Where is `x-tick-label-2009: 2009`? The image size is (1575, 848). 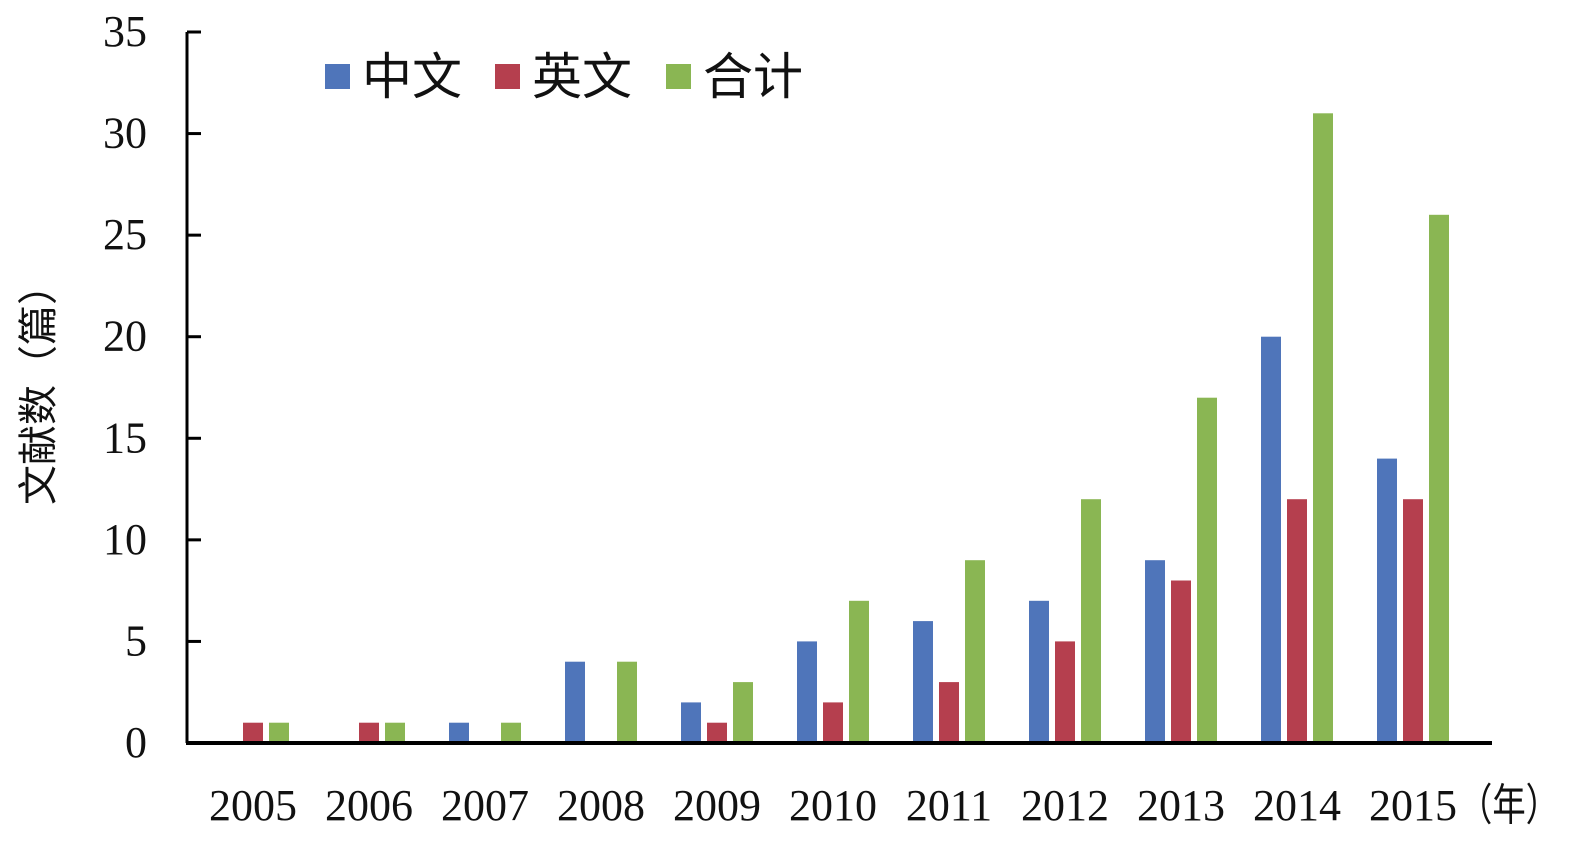 x-tick-label-2009: 2009 is located at coordinates (717, 805).